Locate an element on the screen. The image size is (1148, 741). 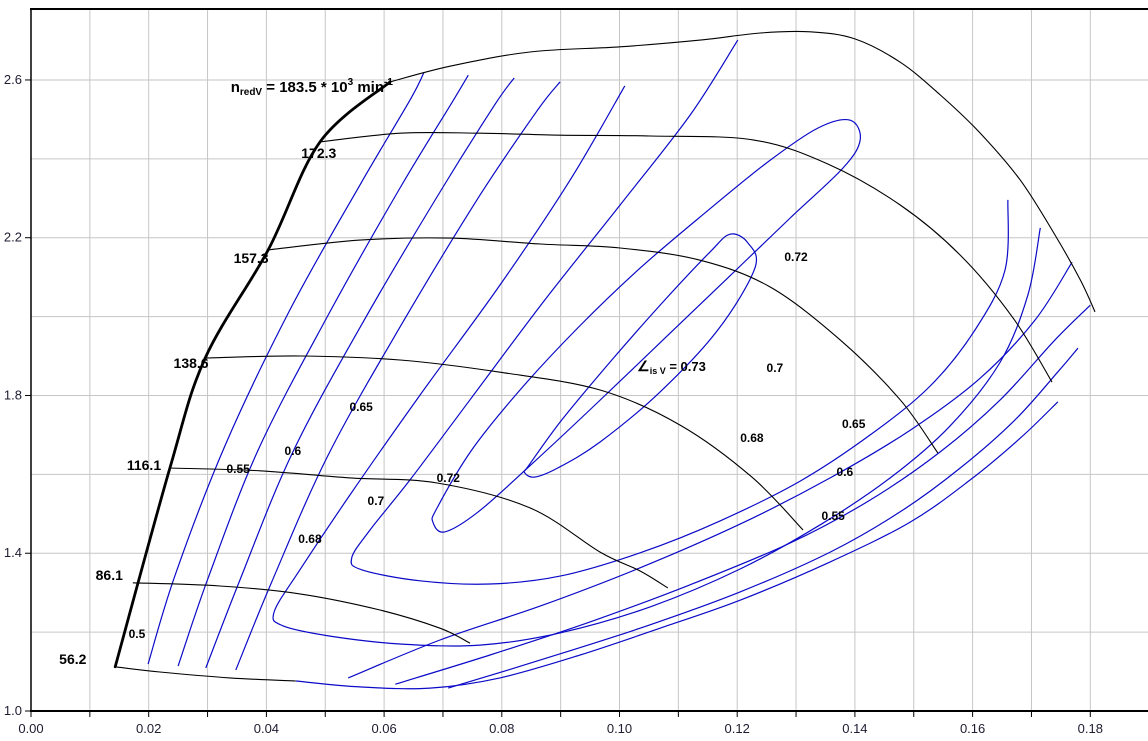
efficiency-contour-0.73-closed-loop is located at coordinates (640, 355).